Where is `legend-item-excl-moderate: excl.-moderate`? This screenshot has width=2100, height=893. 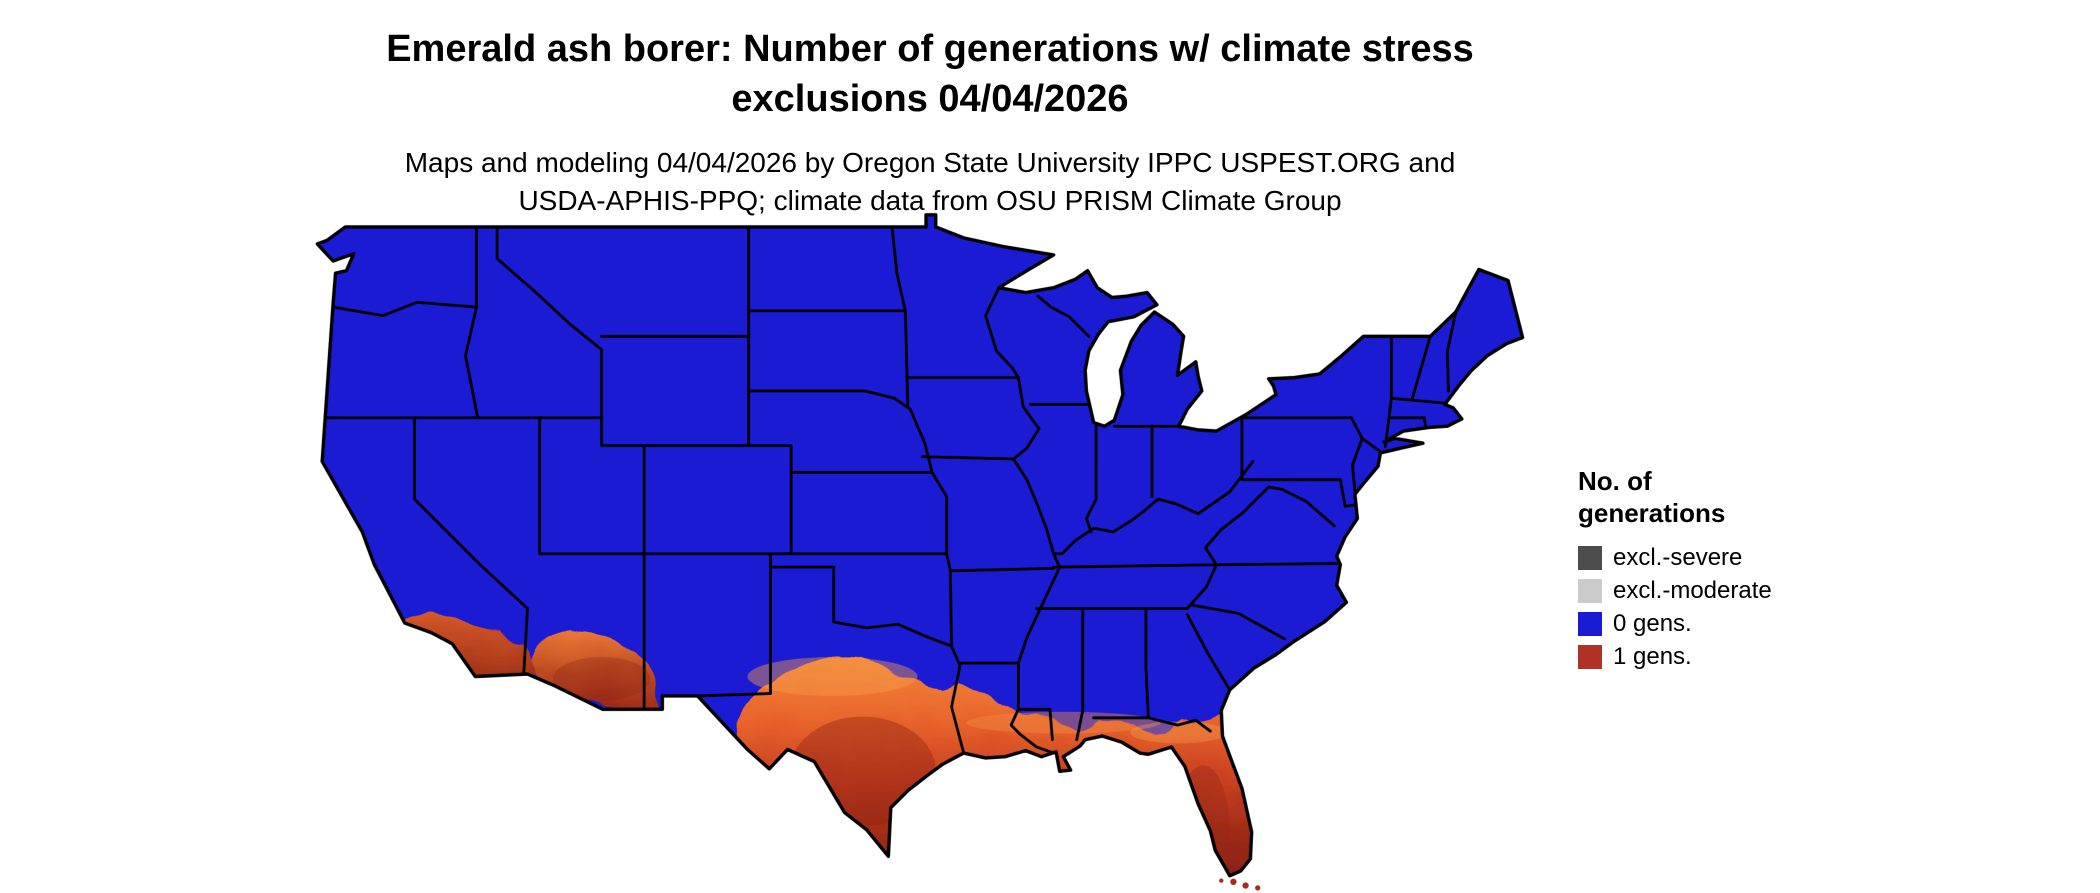
legend-item-excl-moderate: excl.-moderate is located at coordinates (1675, 591).